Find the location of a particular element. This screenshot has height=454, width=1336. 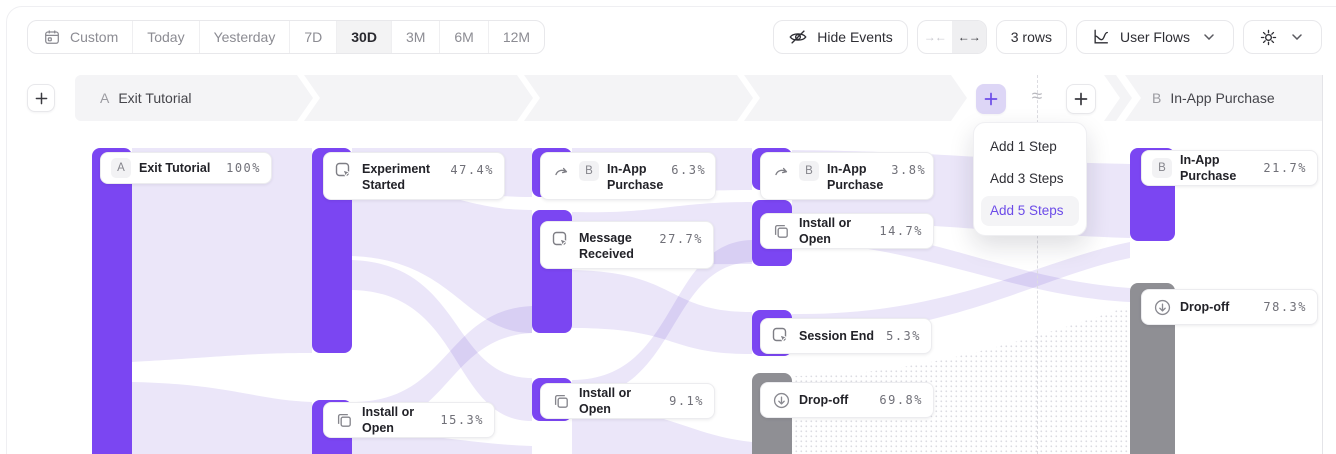

view-selector-label: User Flows is located at coordinates (1154, 37).